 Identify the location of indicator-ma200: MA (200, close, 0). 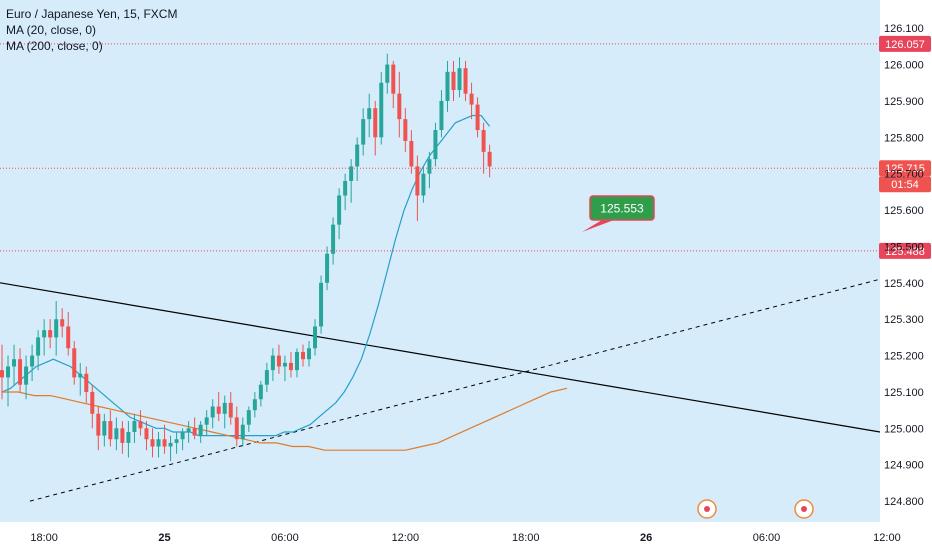
(54, 46).